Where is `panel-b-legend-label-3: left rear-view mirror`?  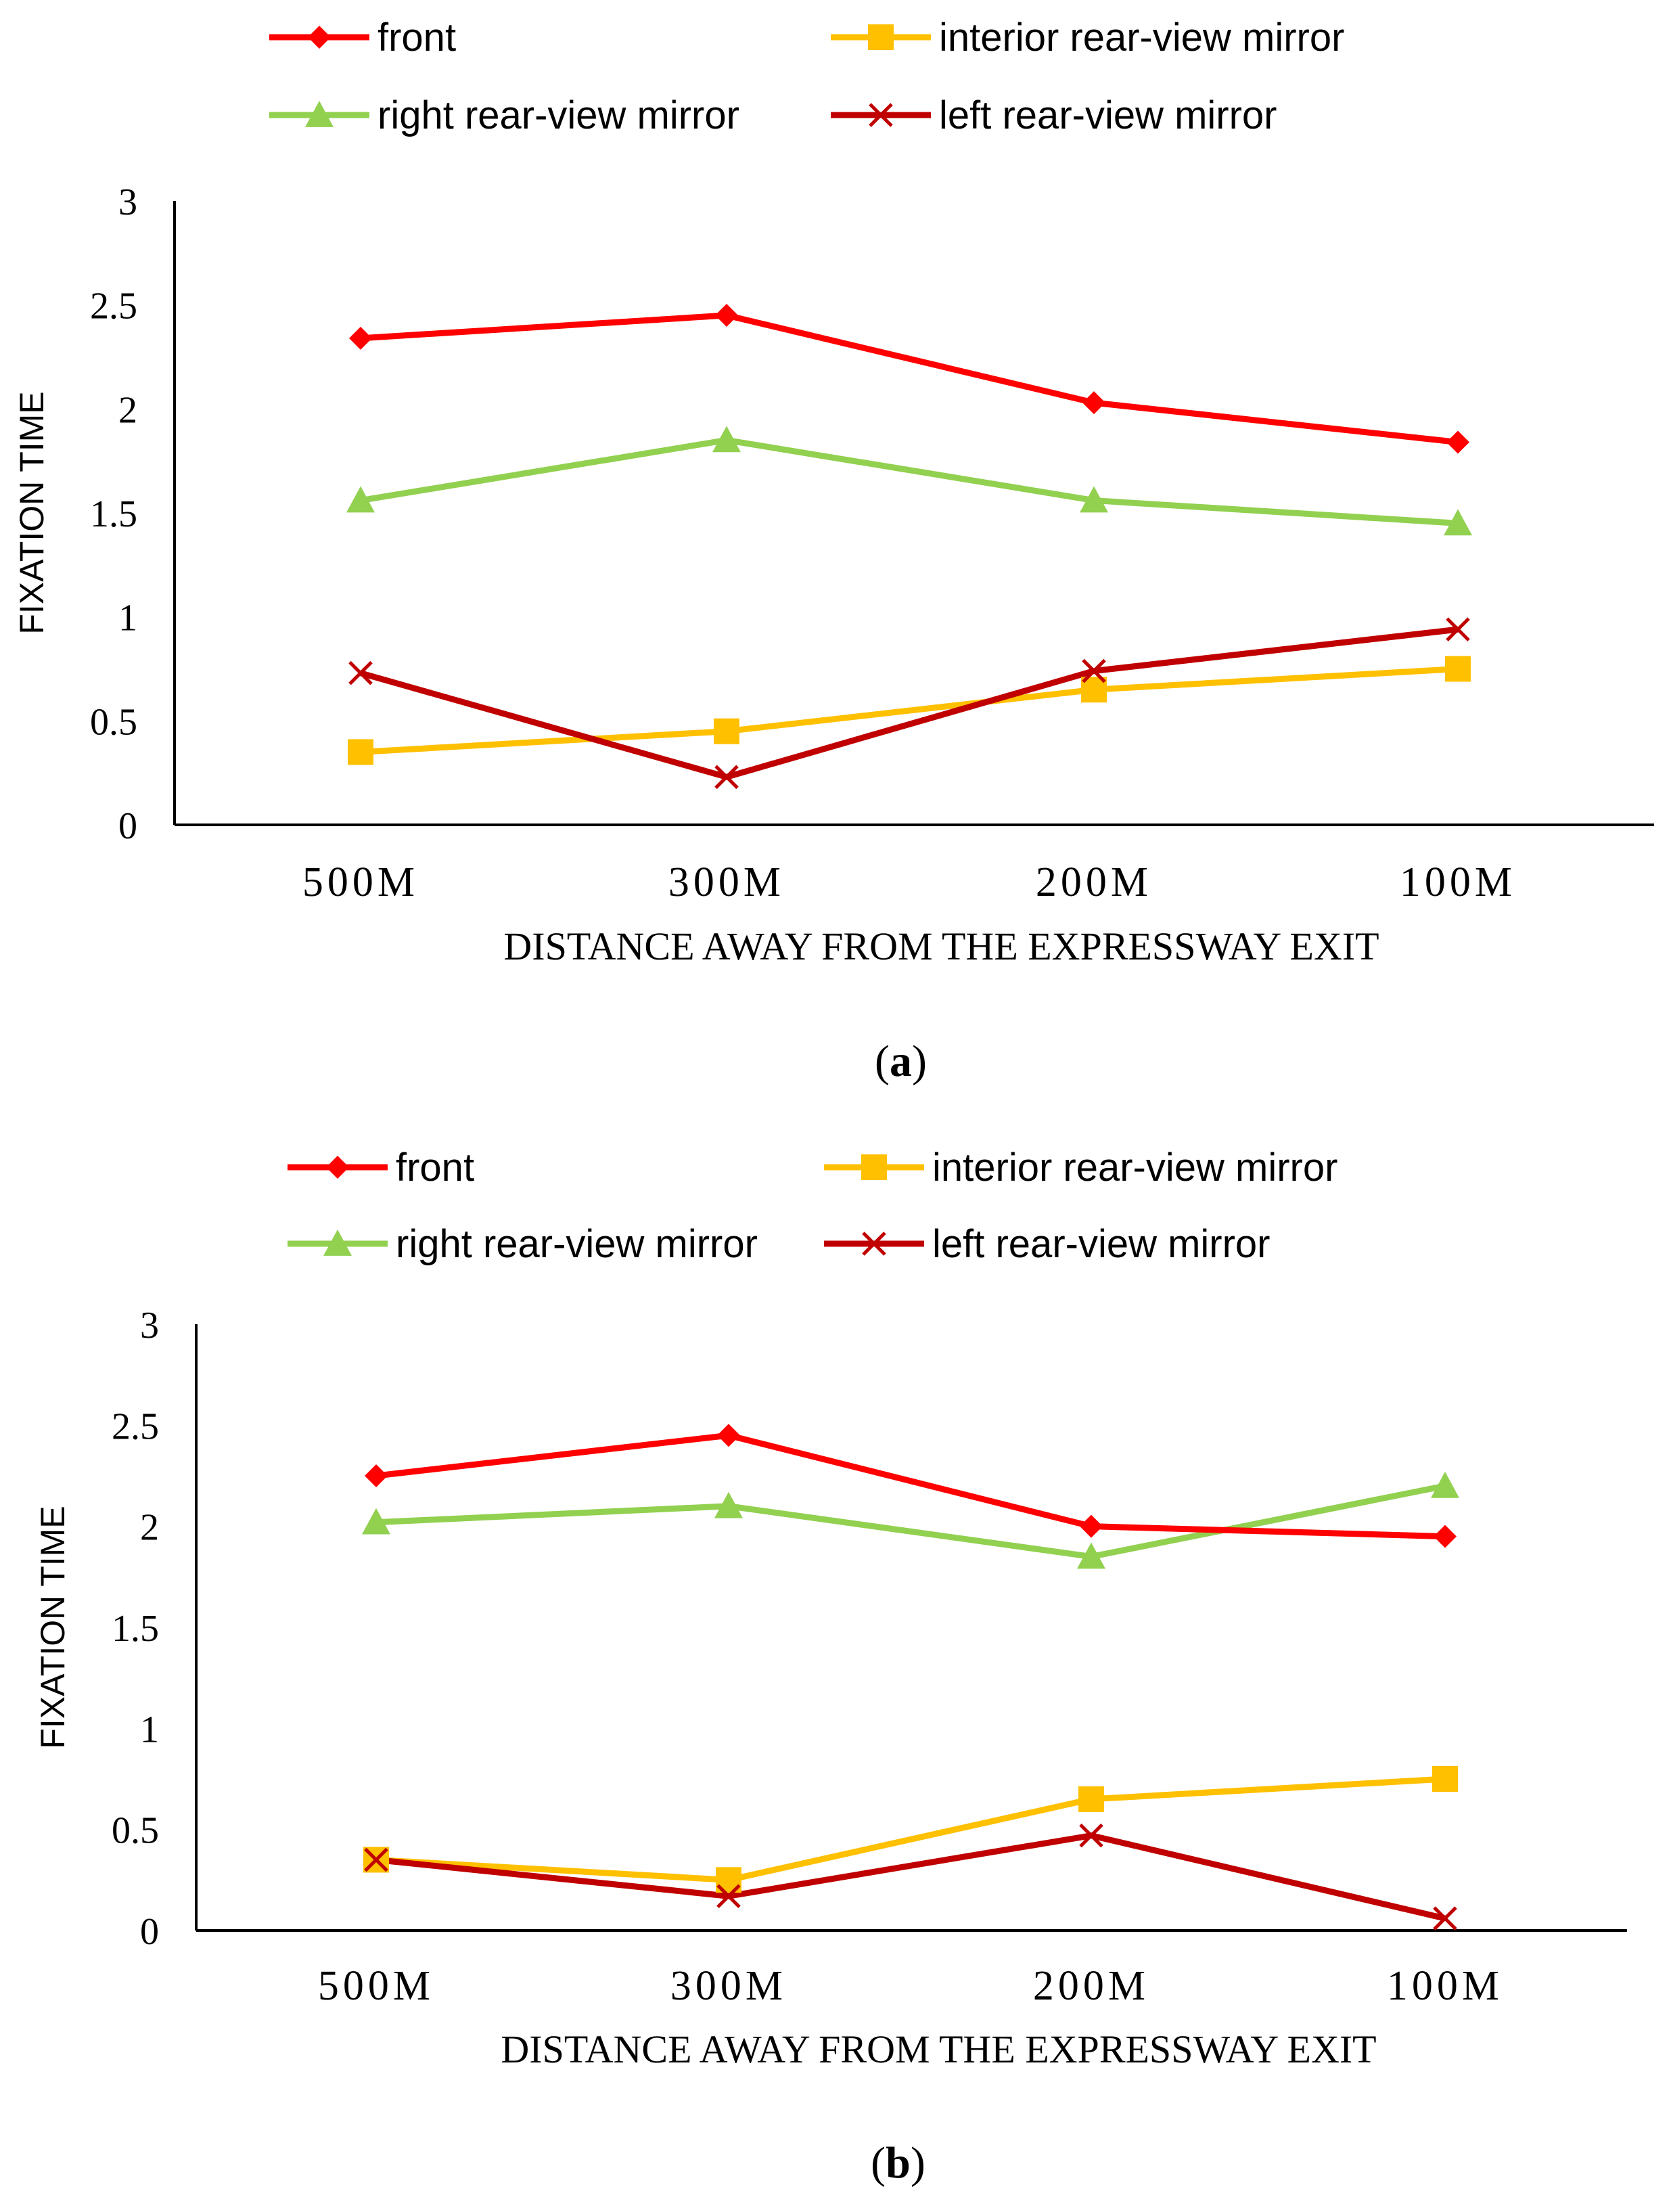 panel-b-legend-label-3: left rear-view mirror is located at coordinates (1101, 1244).